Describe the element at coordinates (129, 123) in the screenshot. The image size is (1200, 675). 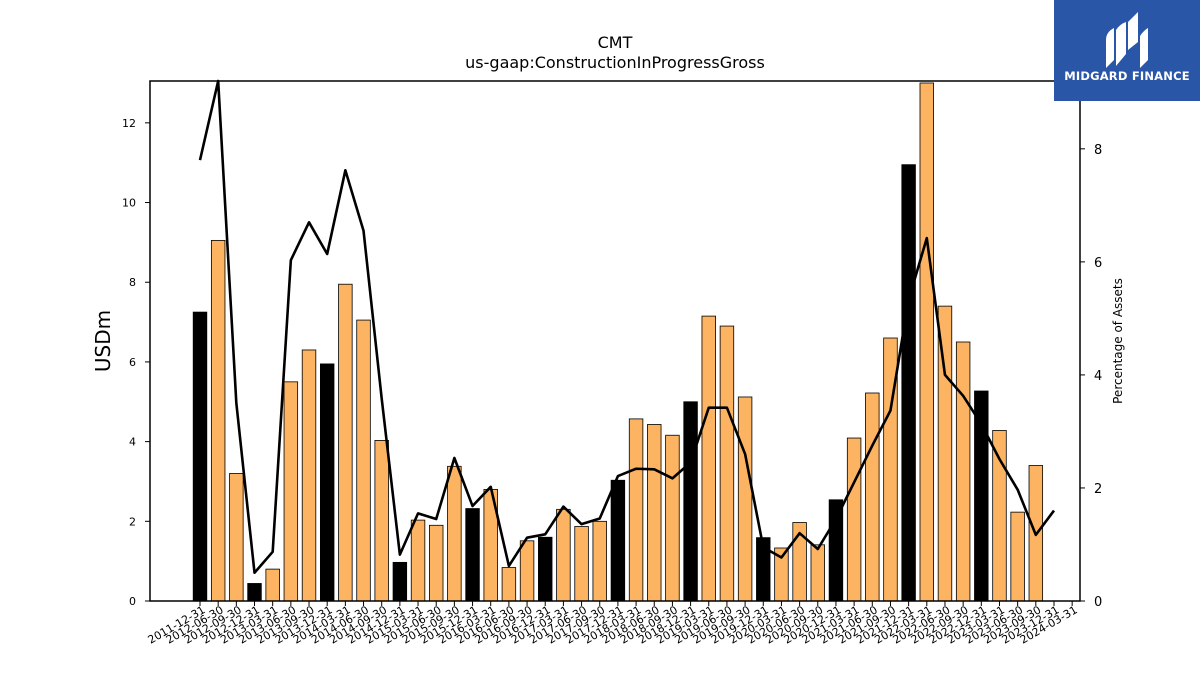
I see `y-tick-label: 12` at that location.